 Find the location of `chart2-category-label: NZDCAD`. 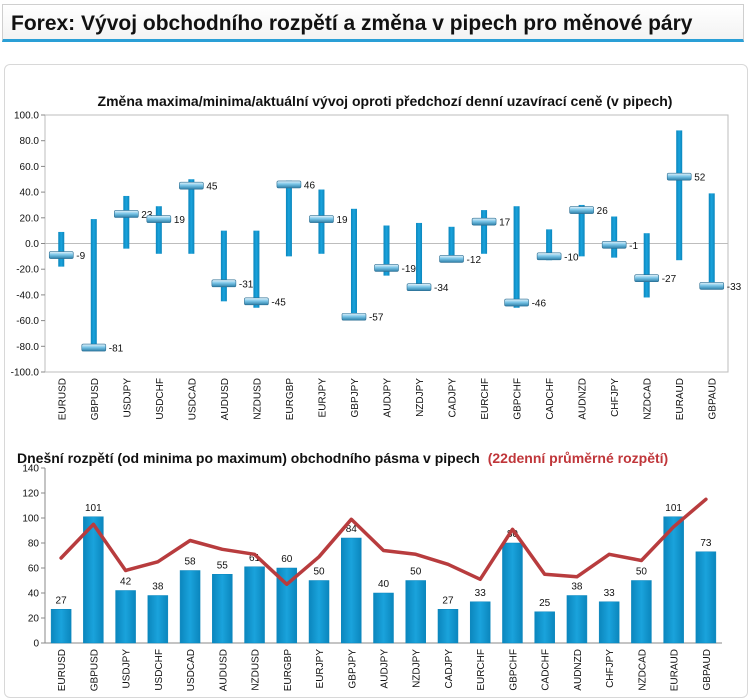

chart2-category-label: NZDCAD is located at coordinates (642, 670).